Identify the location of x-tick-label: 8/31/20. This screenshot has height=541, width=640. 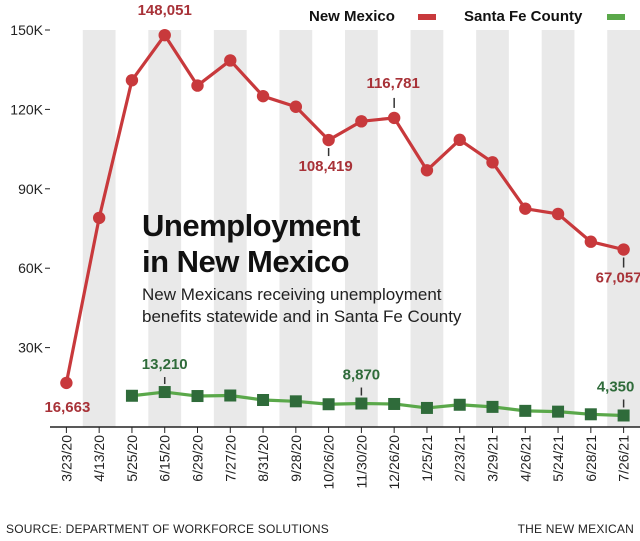
(263, 458).